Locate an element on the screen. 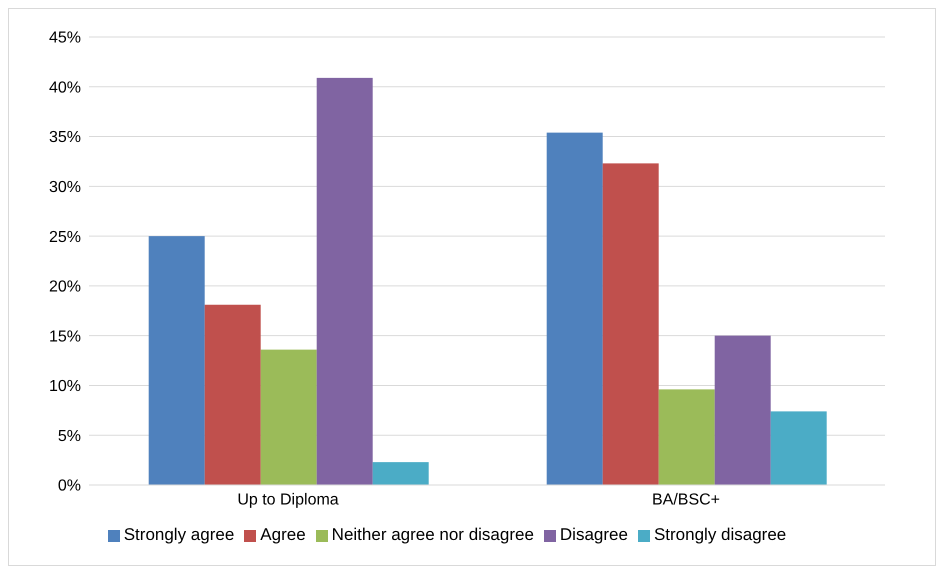 The height and width of the screenshot is (574, 944). legend-label: Strongly disagree is located at coordinates (720, 534).